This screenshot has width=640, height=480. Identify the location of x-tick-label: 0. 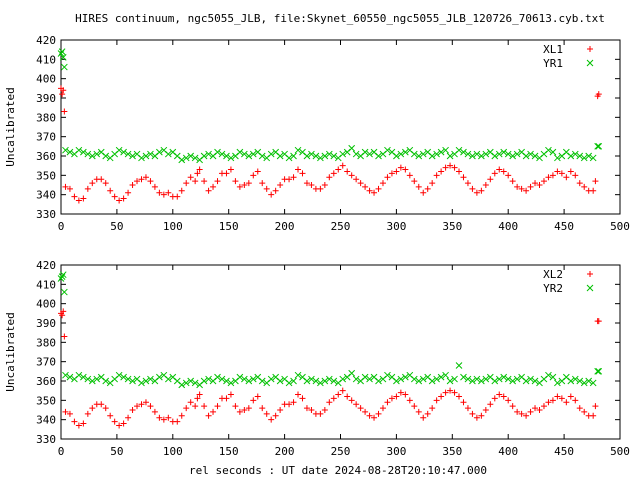
(61, 451).